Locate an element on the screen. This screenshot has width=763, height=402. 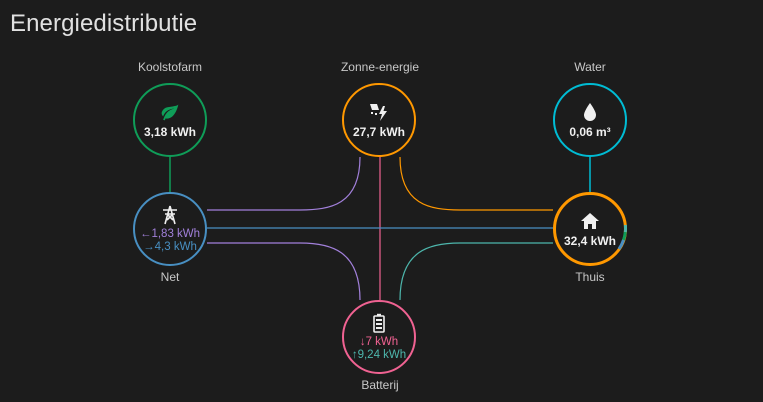
battery-out-value: ↓7 kWh is located at coordinates (379, 342).